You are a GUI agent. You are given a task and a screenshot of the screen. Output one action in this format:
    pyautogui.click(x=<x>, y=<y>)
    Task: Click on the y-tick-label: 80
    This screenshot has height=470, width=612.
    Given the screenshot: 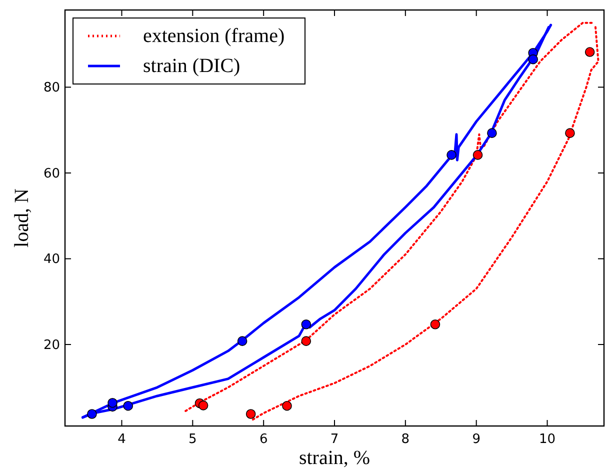 What is the action you would take?
    pyautogui.click(x=51, y=88)
    